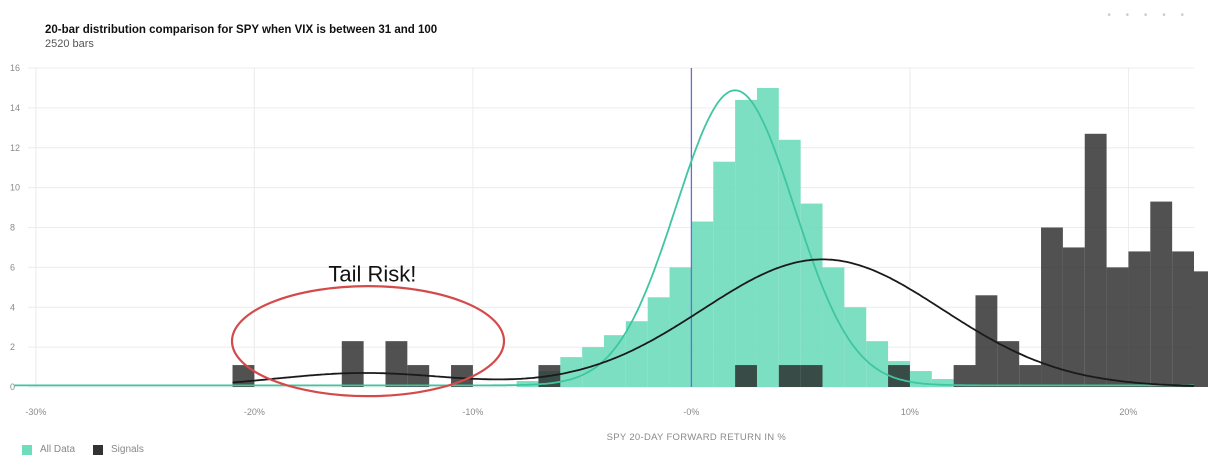 The image size is (1208, 457). Describe the element at coordinates (15, 148) in the screenshot. I see `y-tick-label: 12` at that location.